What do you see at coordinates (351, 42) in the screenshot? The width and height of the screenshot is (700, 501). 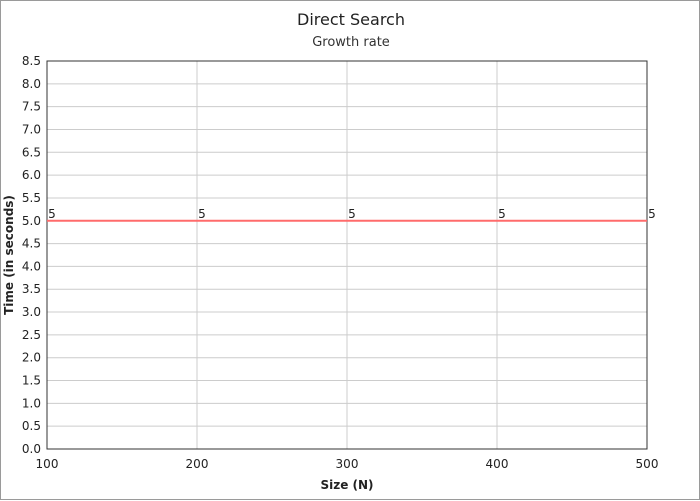 I see `chart-subtitle: Growth rate` at bounding box center [351, 42].